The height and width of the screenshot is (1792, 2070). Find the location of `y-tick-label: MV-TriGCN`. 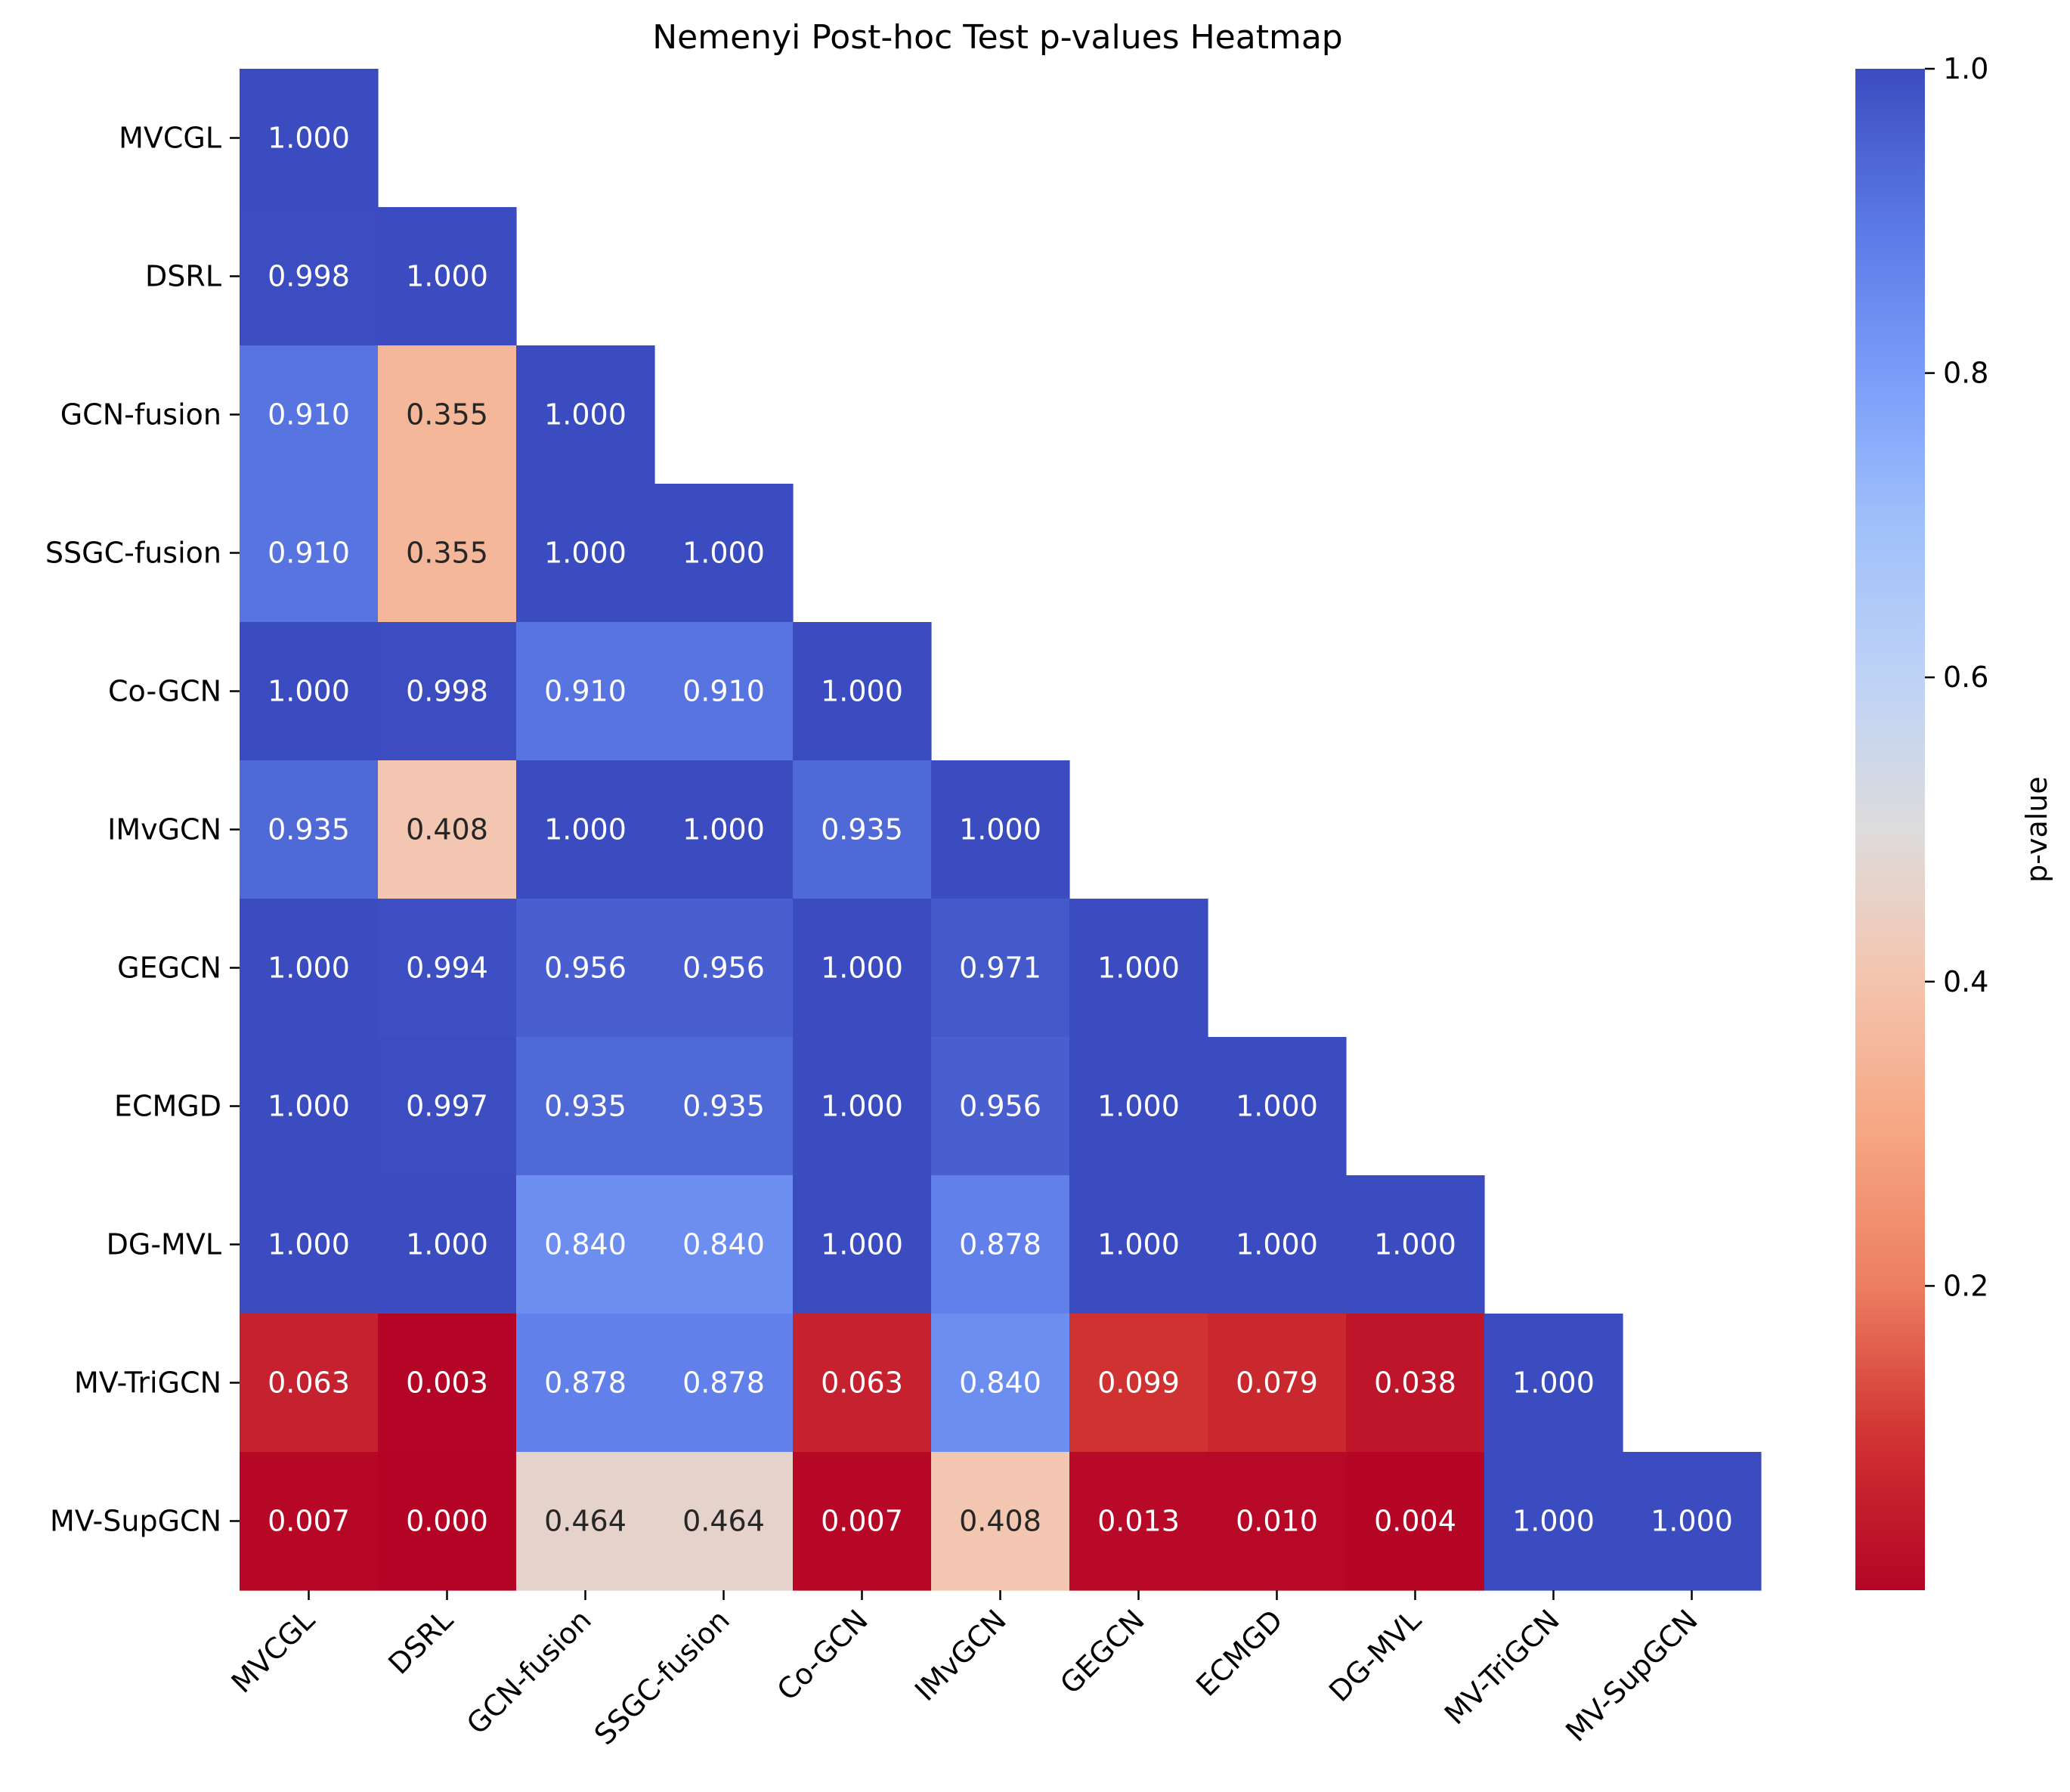

y-tick-label: MV-TriGCN is located at coordinates (147, 1383).